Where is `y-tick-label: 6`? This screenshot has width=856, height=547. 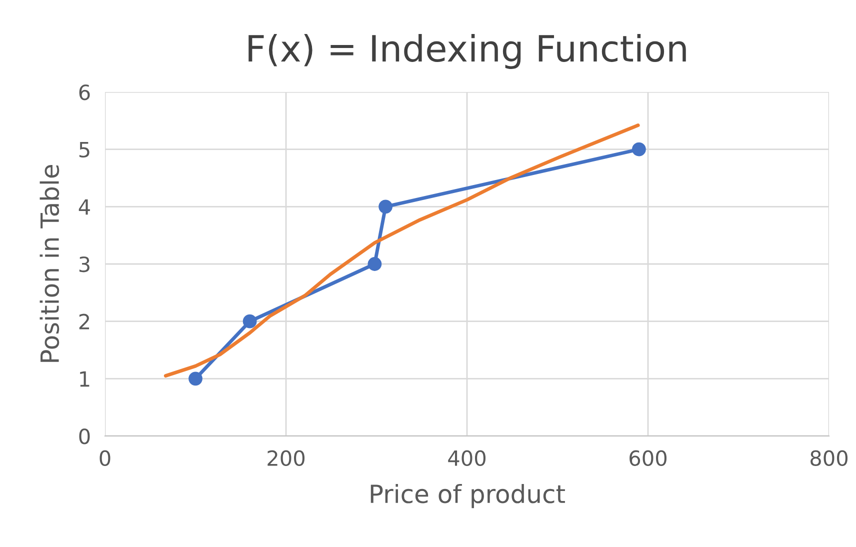 y-tick-label: 6 is located at coordinates (84, 92).